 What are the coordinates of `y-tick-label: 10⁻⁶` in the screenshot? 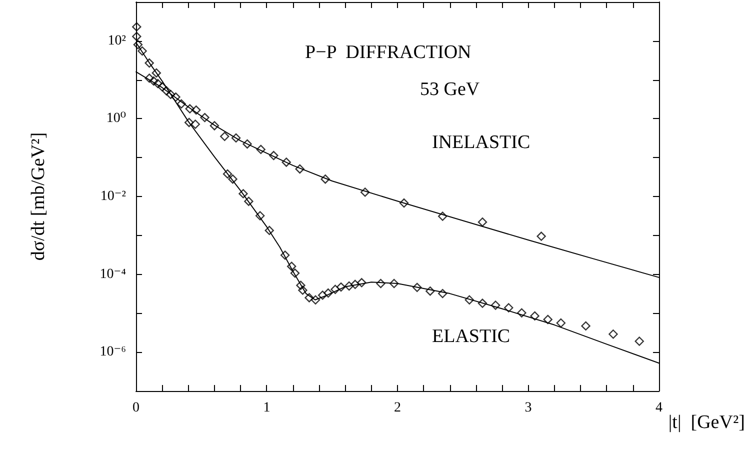 It's located at (113, 352).